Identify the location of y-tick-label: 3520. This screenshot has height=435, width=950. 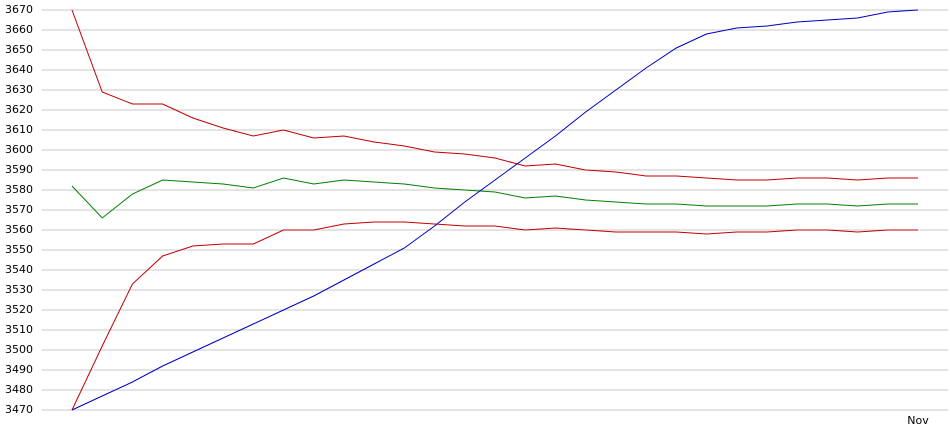
(19, 309).